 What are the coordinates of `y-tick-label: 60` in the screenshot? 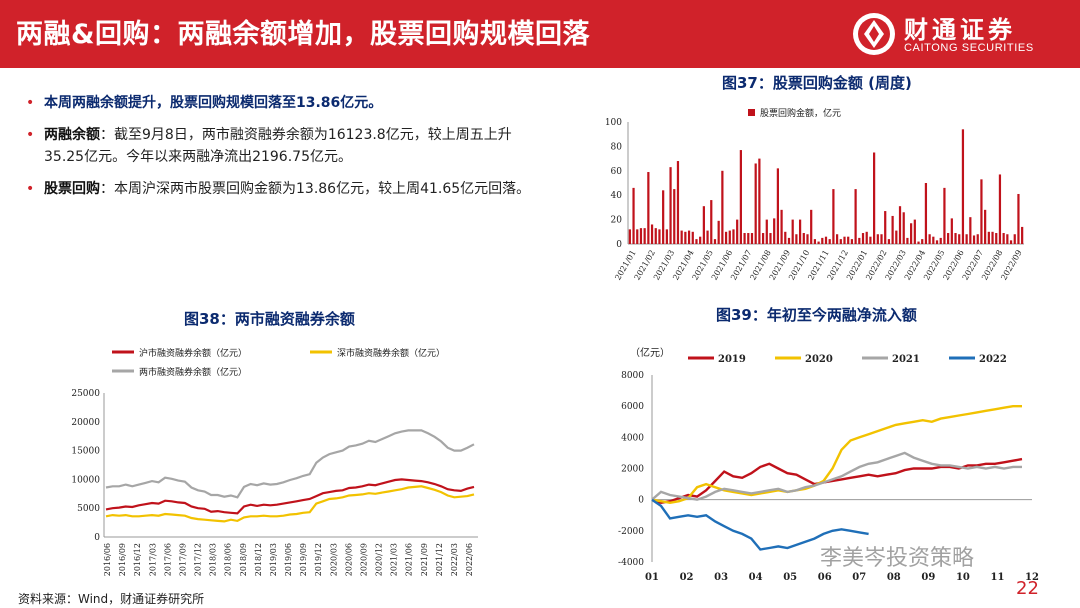 It's located at (617, 172).